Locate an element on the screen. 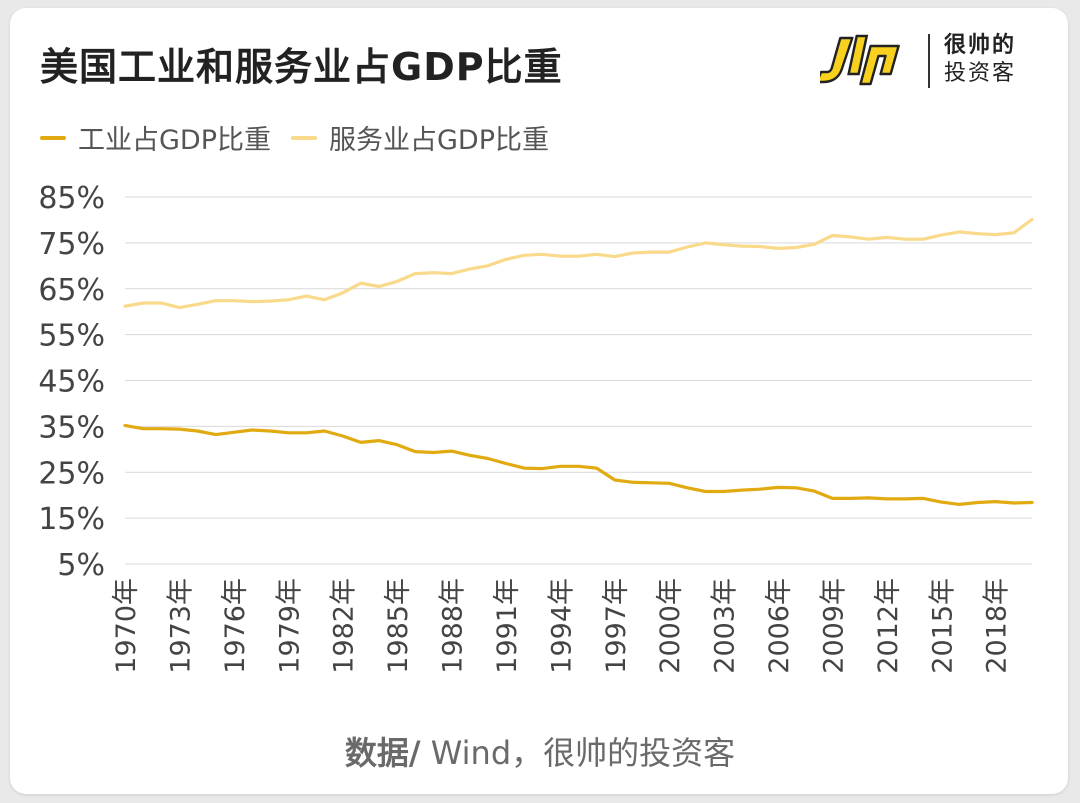  y-tick-label: 25% is located at coordinates (71, 473).